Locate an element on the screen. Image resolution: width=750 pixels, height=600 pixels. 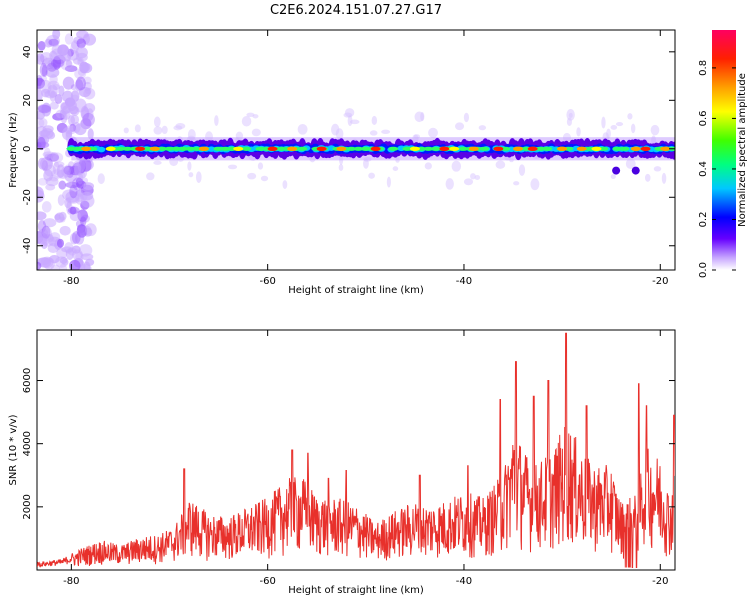
snr-y-label: SNR (10 * v/v) is located at coordinates (13, 449).